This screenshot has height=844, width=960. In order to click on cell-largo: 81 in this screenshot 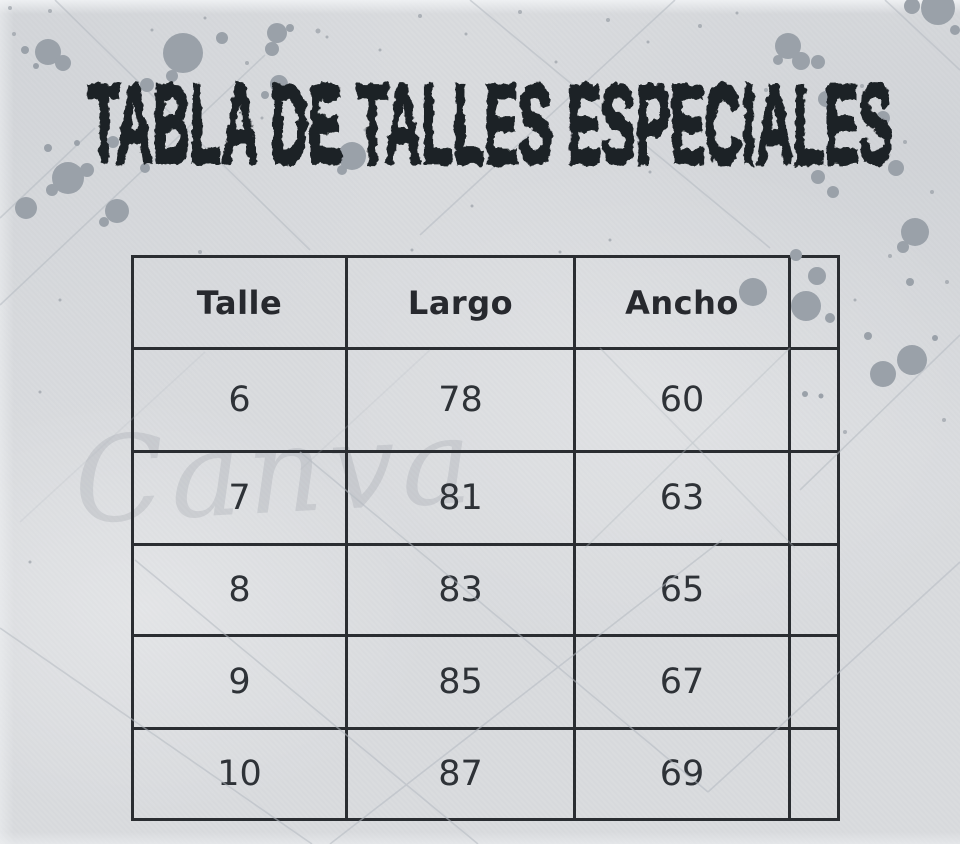, I will do `click(460, 498)`.